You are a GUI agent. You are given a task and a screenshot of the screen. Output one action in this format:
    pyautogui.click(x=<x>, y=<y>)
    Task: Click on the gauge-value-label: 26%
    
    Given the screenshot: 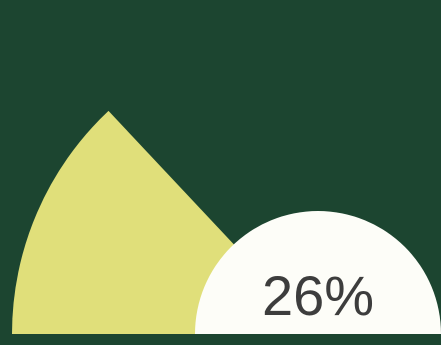 What is the action you would take?
    pyautogui.click(x=318, y=295)
    